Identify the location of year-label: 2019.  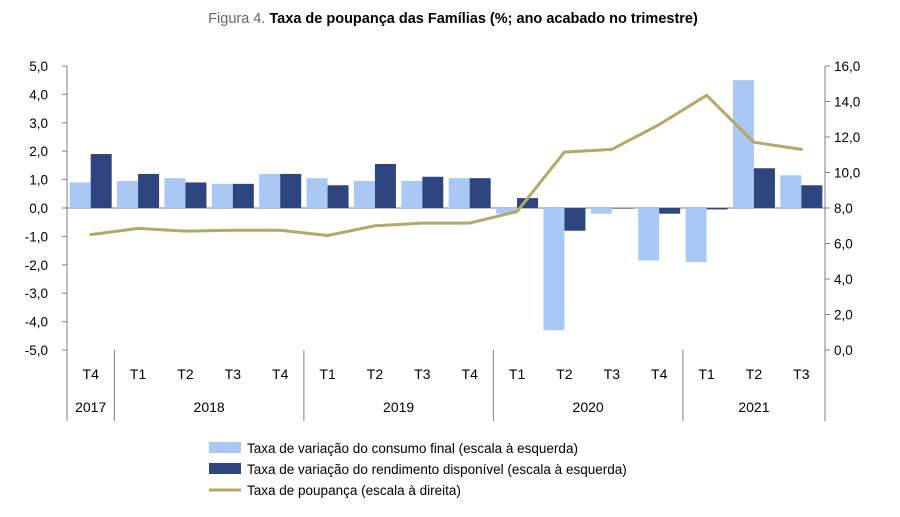
(398, 407).